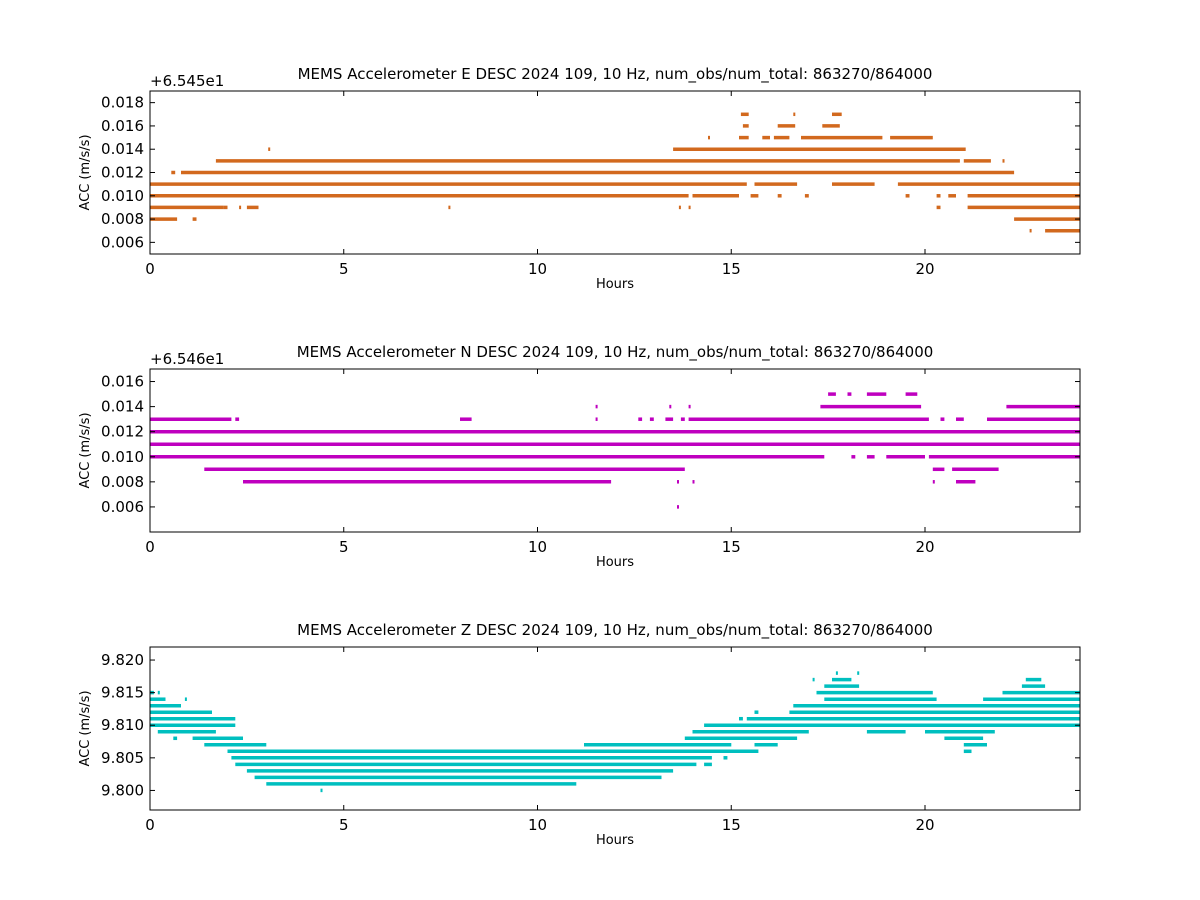 This screenshot has width=1200, height=900. I want to click on y-tick-label: 9.815, so click(122, 693).